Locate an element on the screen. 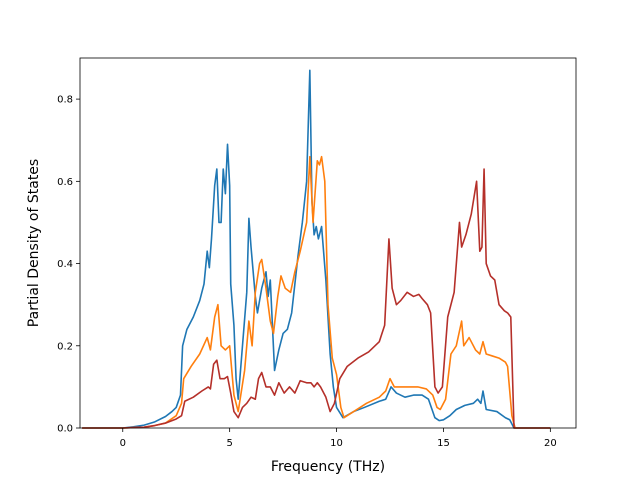 This screenshot has height=480, width=640. x-tick-label: 5 is located at coordinates (229, 443).